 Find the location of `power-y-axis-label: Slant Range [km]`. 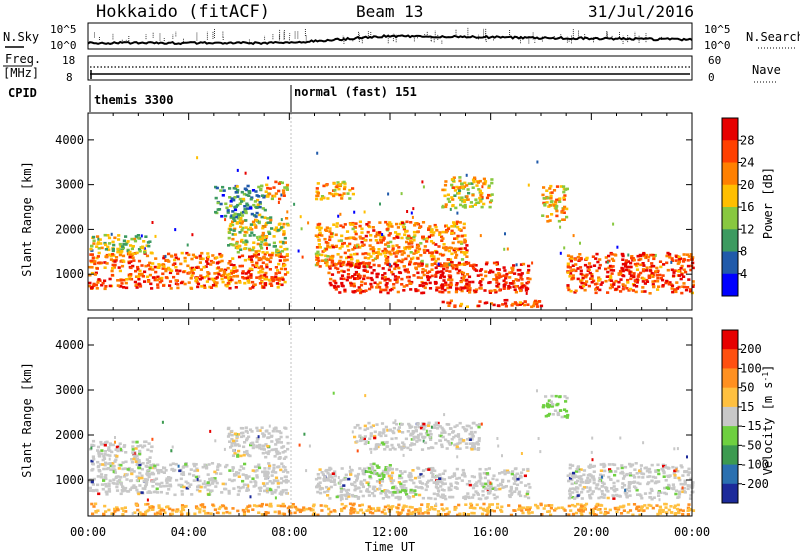

power-y-axis-label: Slant Range [km] is located at coordinates (27, 219).